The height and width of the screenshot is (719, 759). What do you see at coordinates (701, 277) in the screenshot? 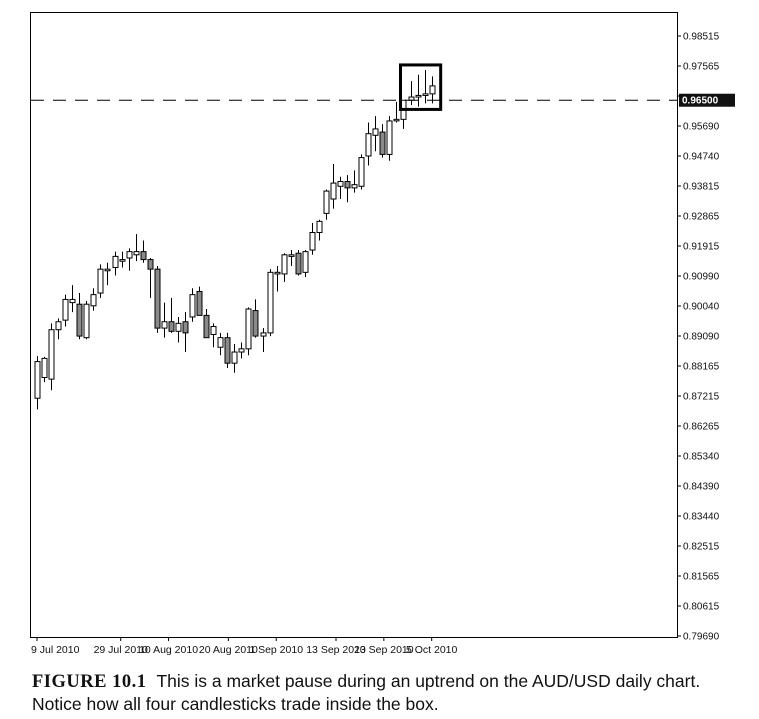
I see `y-tick-label: 0.90990` at bounding box center [701, 277].